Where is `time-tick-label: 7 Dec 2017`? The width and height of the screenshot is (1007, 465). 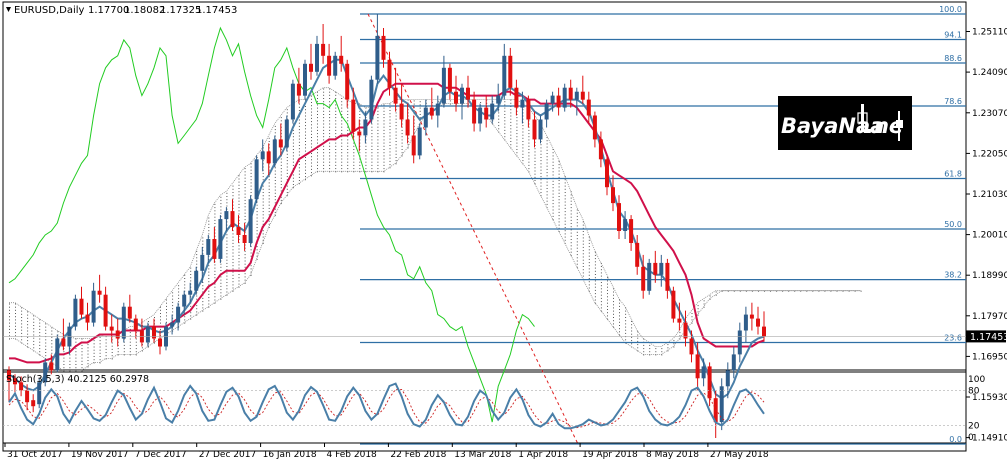
time-tick-label: 7 Dec 2017 is located at coordinates (161, 455).